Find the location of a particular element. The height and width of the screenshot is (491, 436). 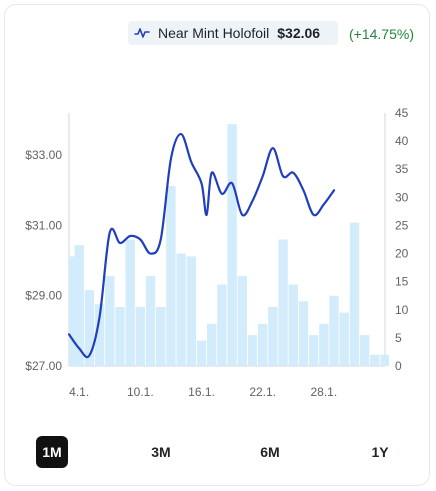

left-tick-label: $31.00 is located at coordinates (43, 225).